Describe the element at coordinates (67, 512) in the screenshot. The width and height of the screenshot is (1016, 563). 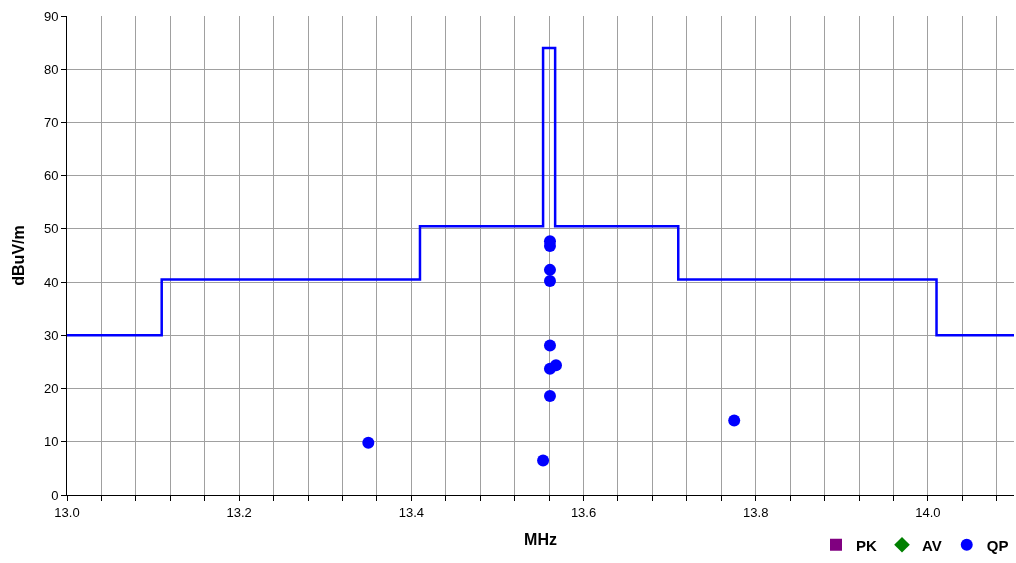
I see `x-tick-label: 13.0` at that location.